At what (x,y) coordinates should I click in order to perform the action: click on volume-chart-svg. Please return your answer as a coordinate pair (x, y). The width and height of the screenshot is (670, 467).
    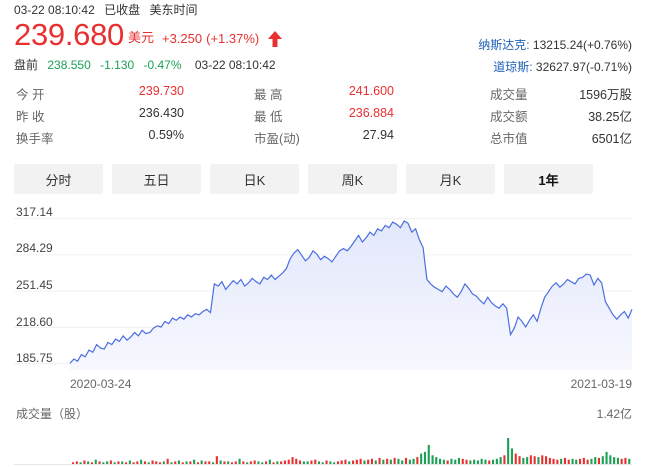
    Looking at the image, I should click on (323, 451).